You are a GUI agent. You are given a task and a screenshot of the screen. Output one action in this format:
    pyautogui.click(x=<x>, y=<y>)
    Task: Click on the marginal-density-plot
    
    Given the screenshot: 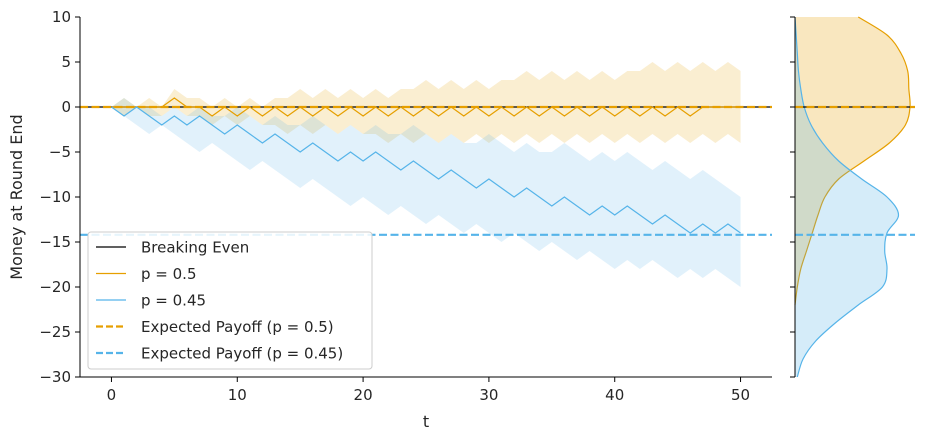 What is the action you would take?
    pyautogui.click(x=852, y=197)
    